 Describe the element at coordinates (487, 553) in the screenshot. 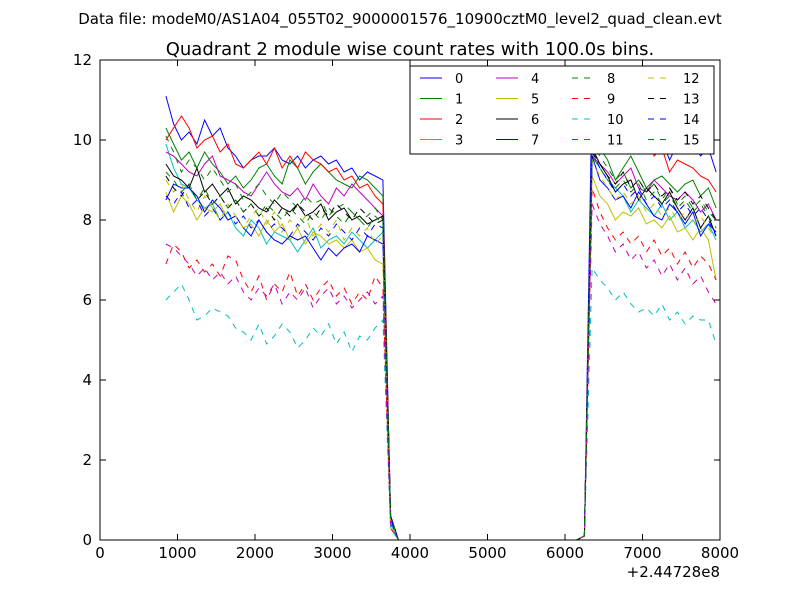

I see `x-tick-label: 5000` at that location.